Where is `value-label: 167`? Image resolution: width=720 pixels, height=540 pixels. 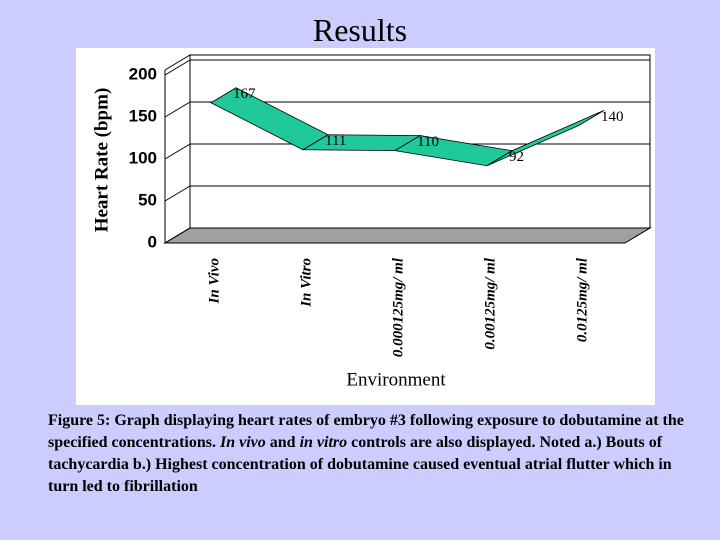 value-label: 167 is located at coordinates (244, 94).